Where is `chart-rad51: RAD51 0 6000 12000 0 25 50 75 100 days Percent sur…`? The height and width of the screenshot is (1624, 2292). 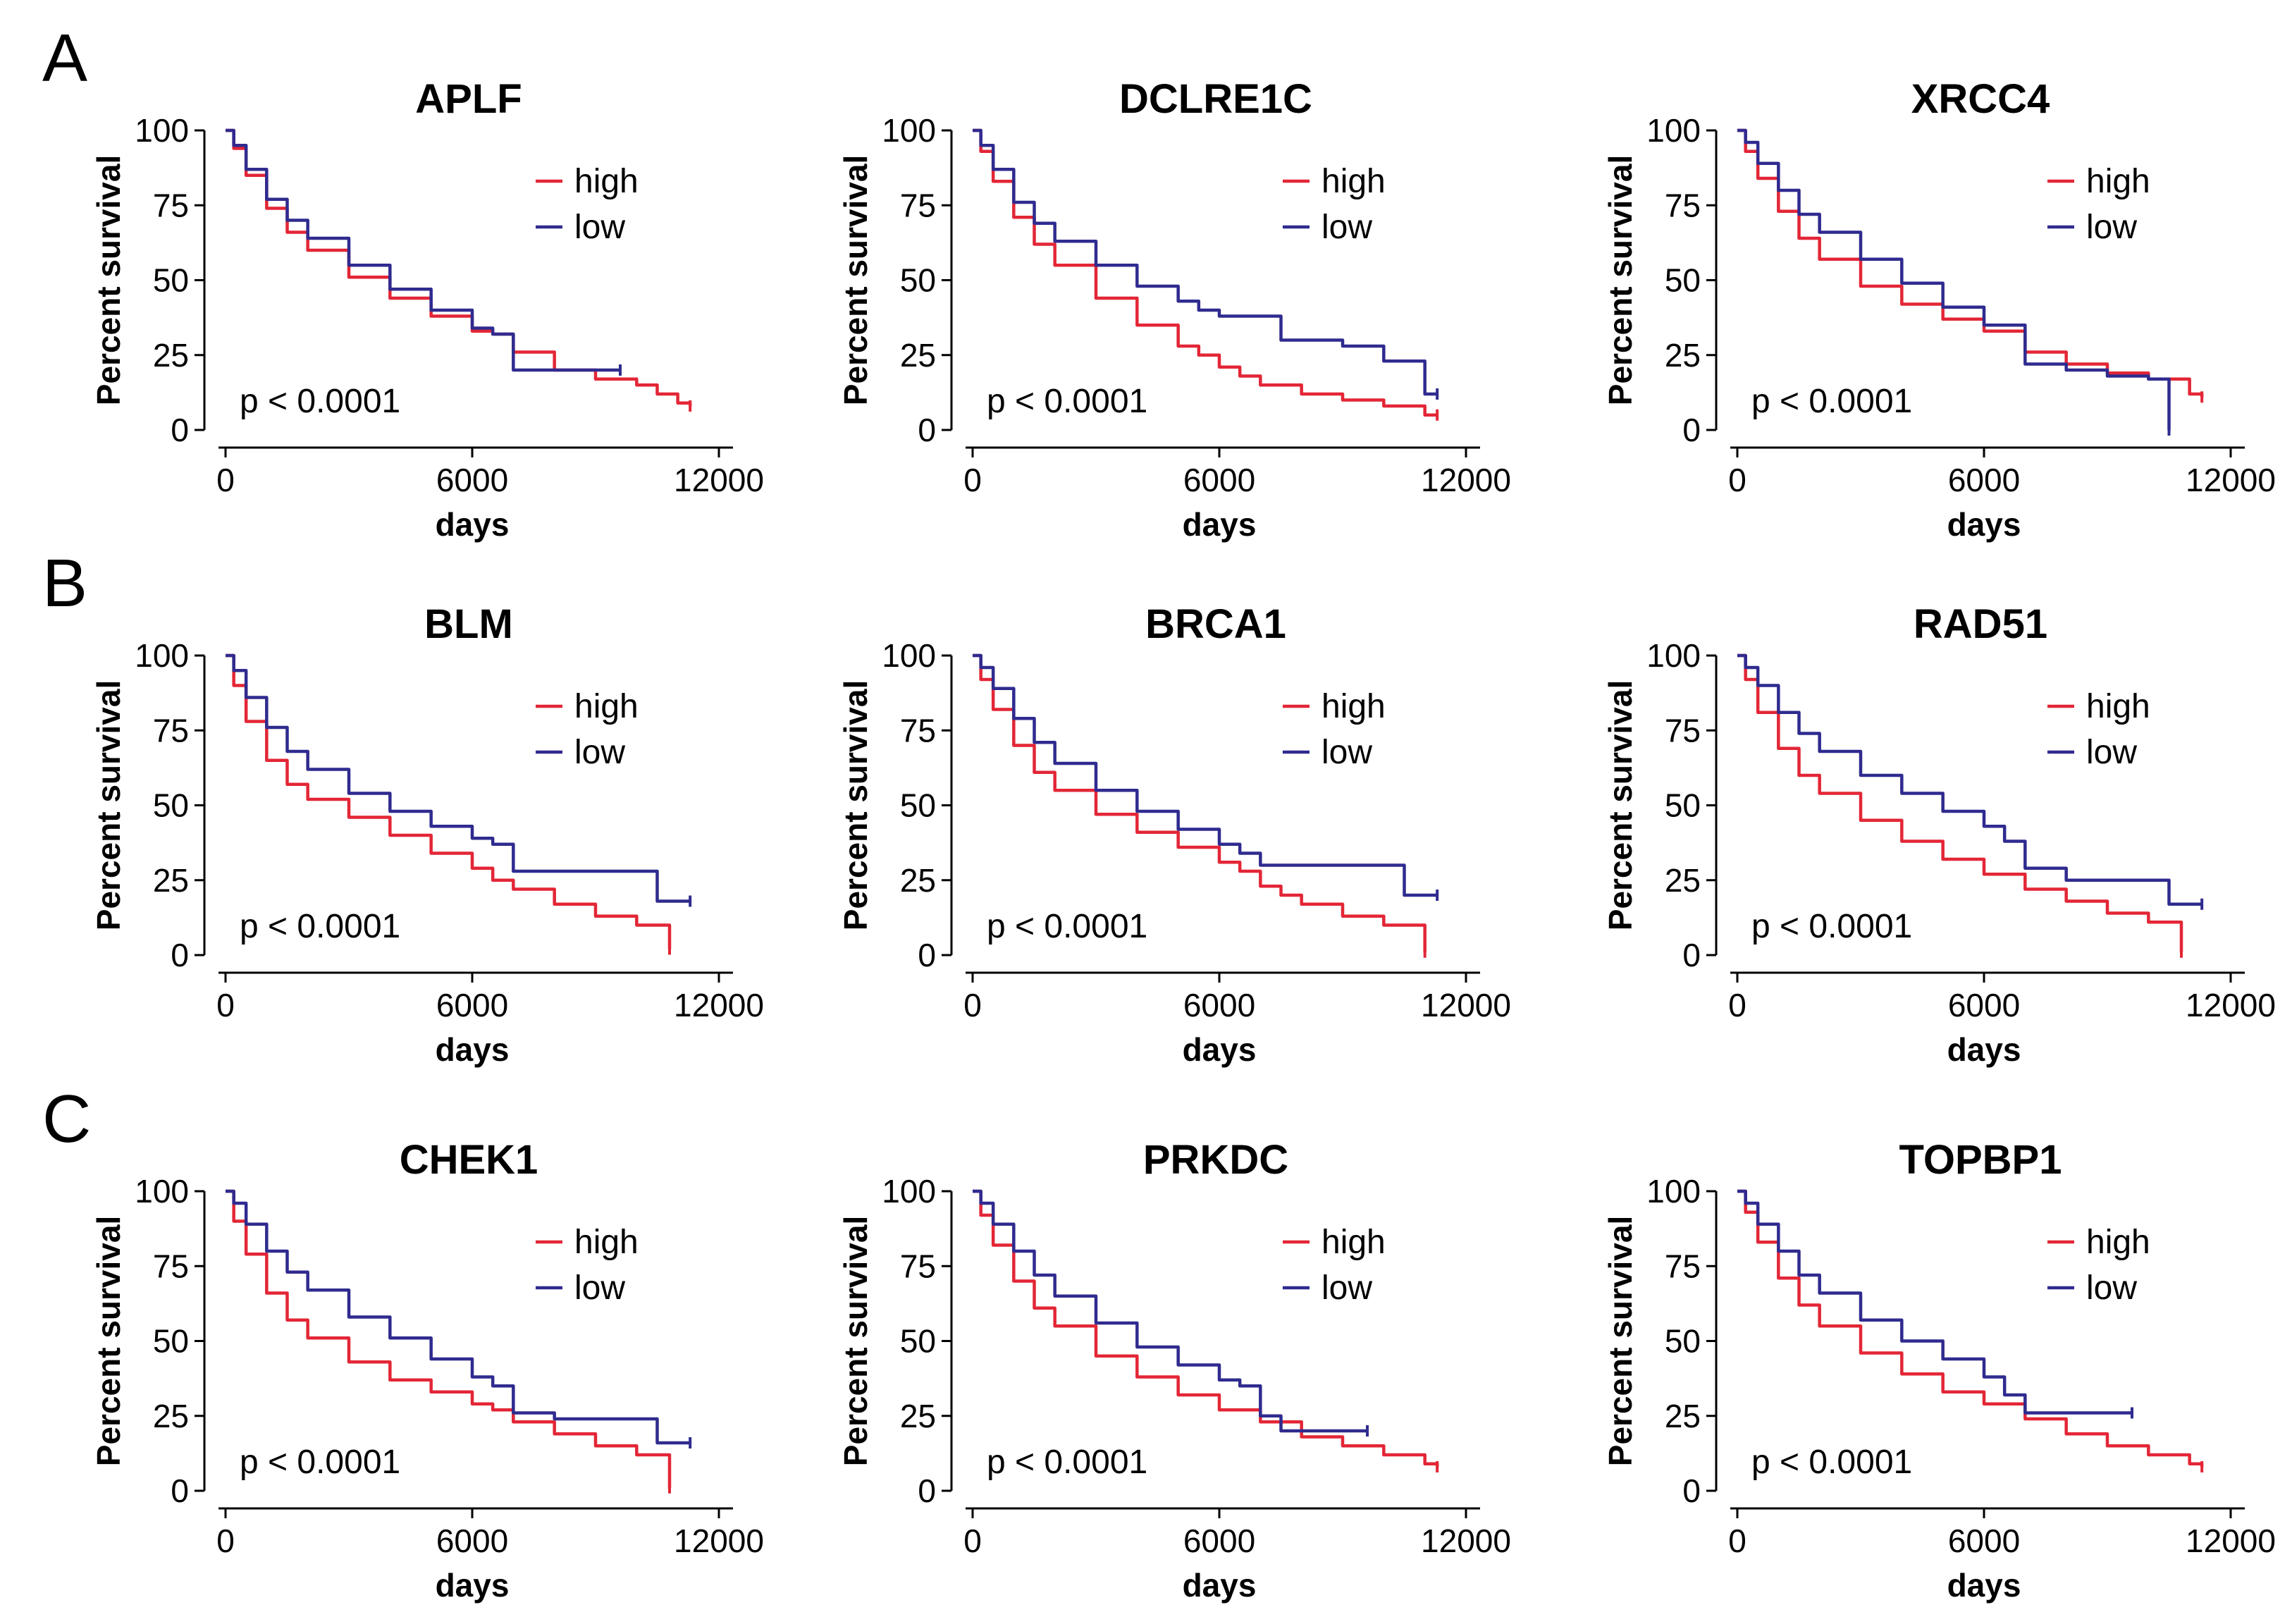
chart-rad51: RAD51 0 6000 12000 0 25 50 75 100 days Percent sur… is located at coordinates (1939, 835).